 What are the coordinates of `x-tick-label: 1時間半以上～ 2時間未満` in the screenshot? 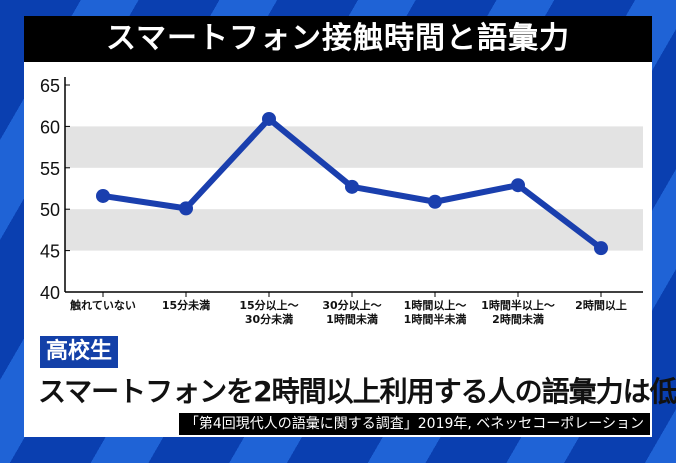 It's located at (518, 312).